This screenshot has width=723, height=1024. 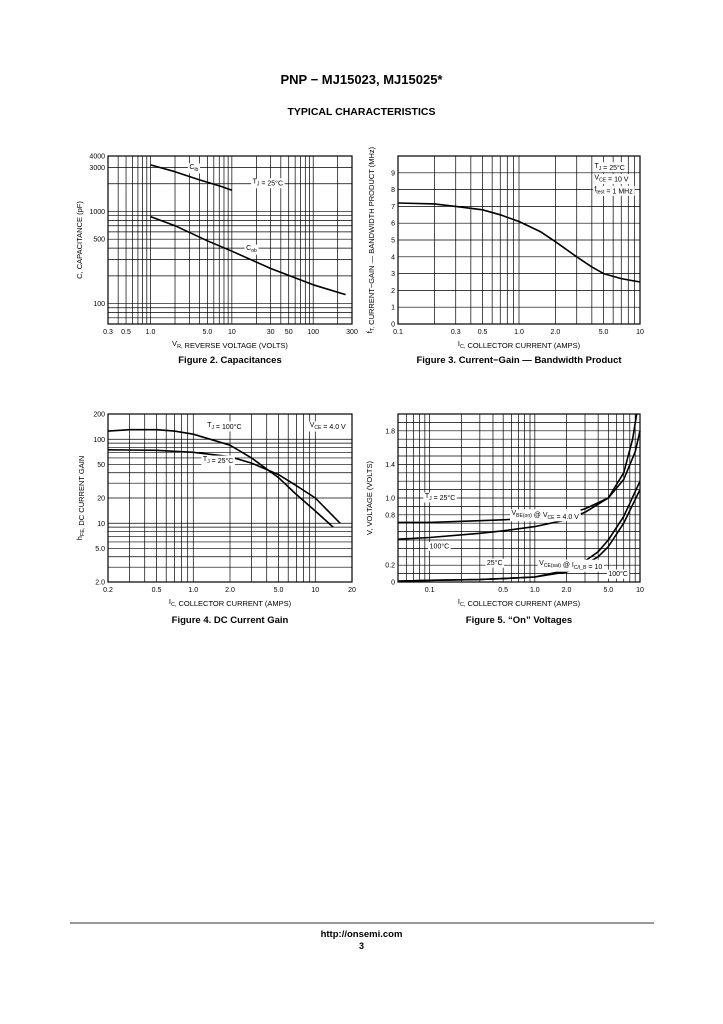 What do you see at coordinates (79, 240) in the screenshot?
I see `y-axis-label: C, CAPACITANCE (pF)` at bounding box center [79, 240].